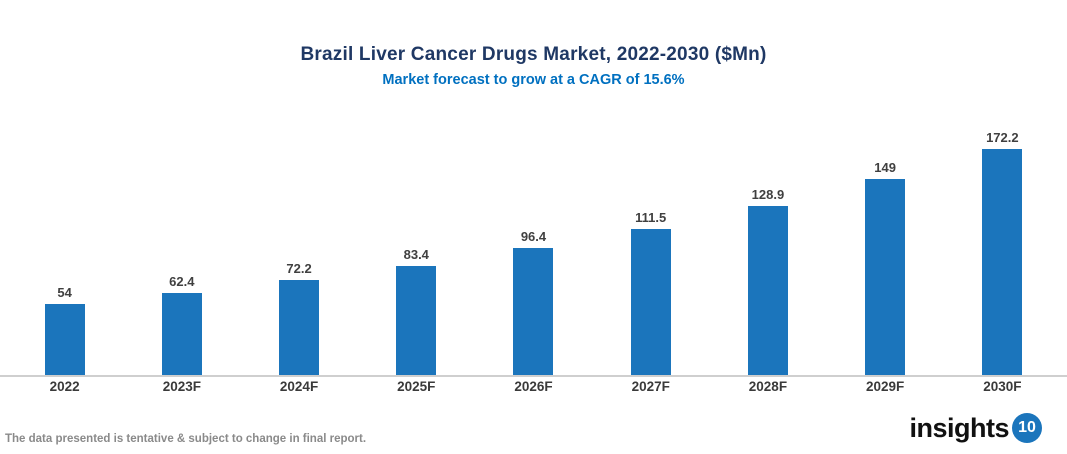  I want to click on x-axis-label: 2030F, so click(1002, 386).